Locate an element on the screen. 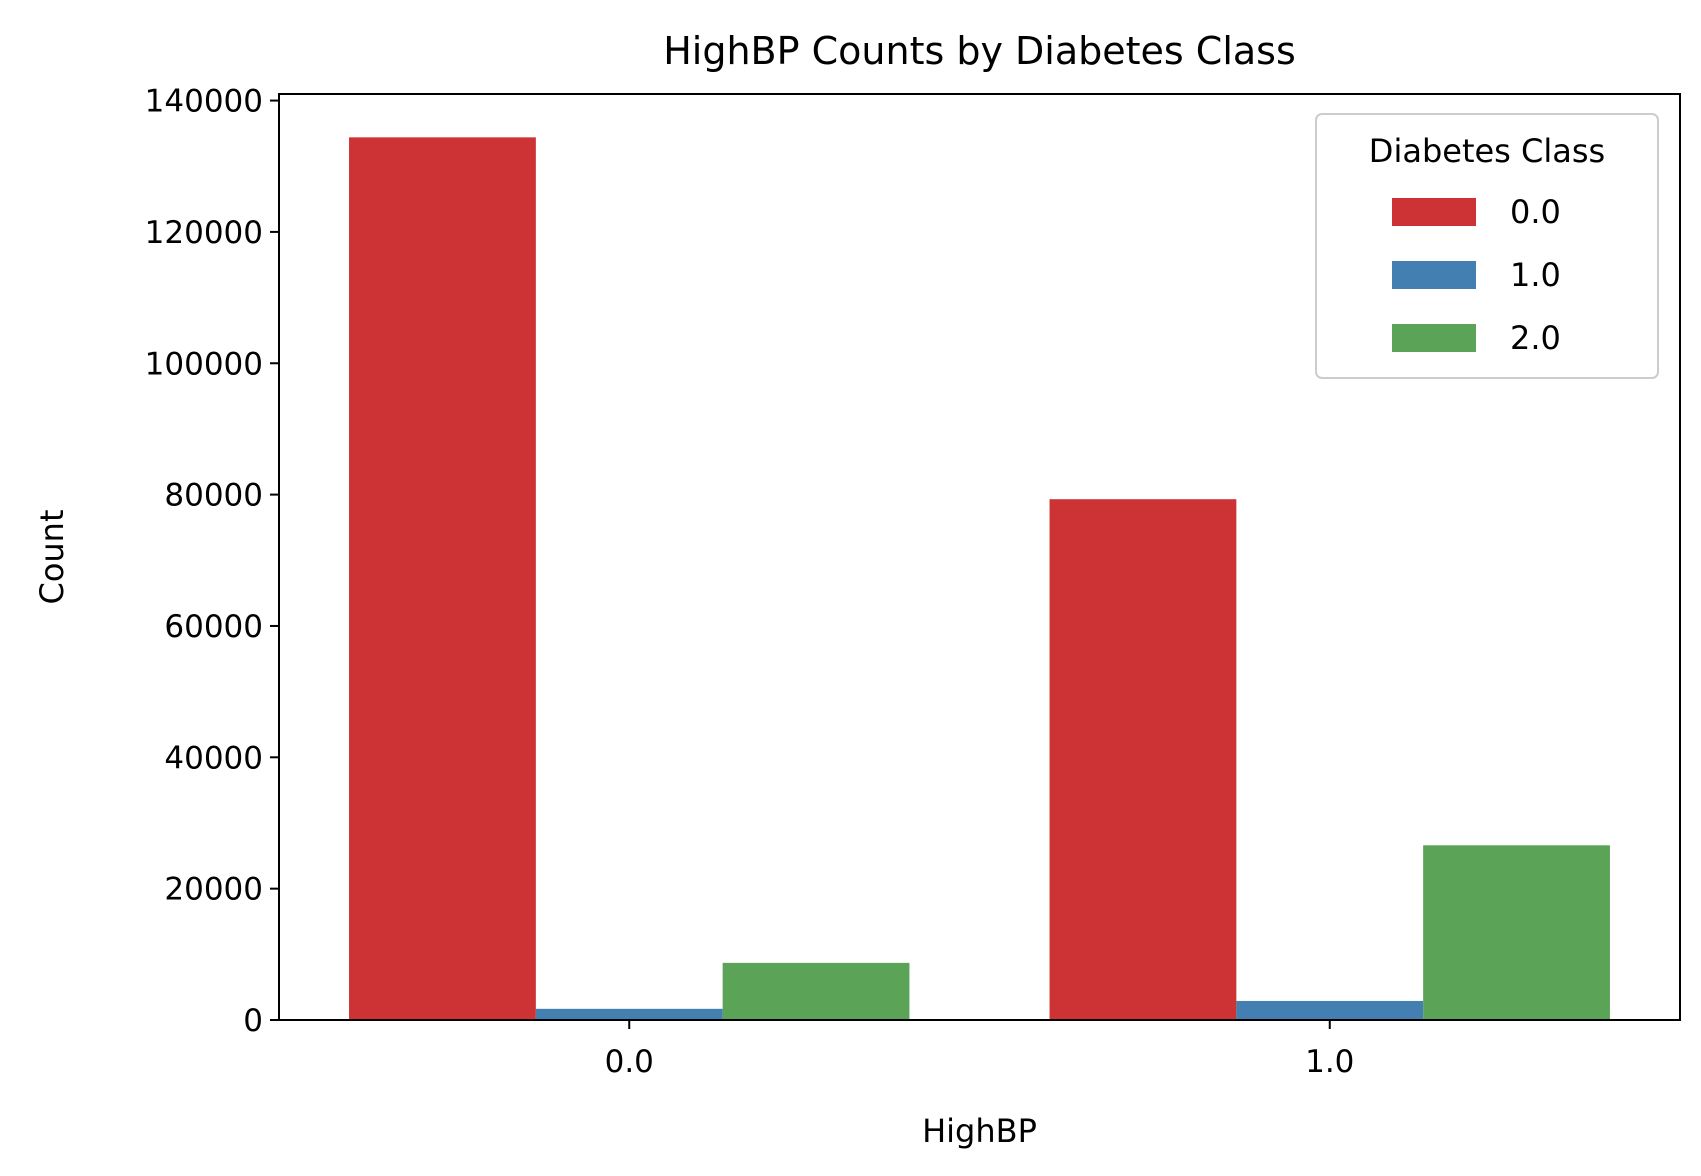  chart-title: HighBP Counts by Diabetes Class is located at coordinates (979, 51).